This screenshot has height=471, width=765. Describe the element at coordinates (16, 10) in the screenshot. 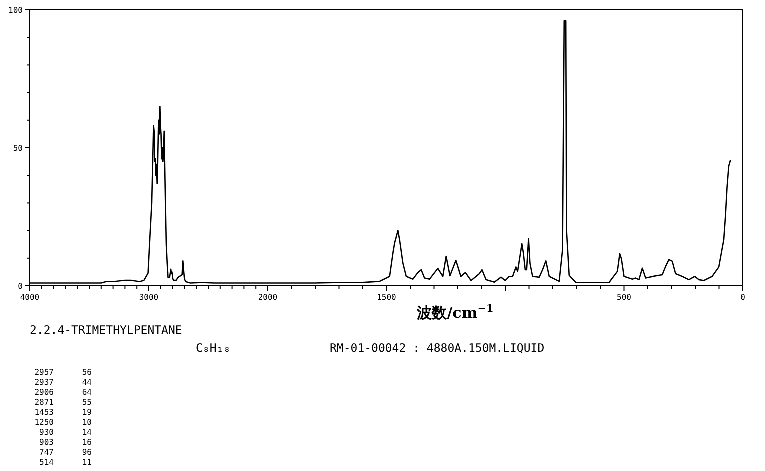

I see `y-tick-label: 100` at that location.